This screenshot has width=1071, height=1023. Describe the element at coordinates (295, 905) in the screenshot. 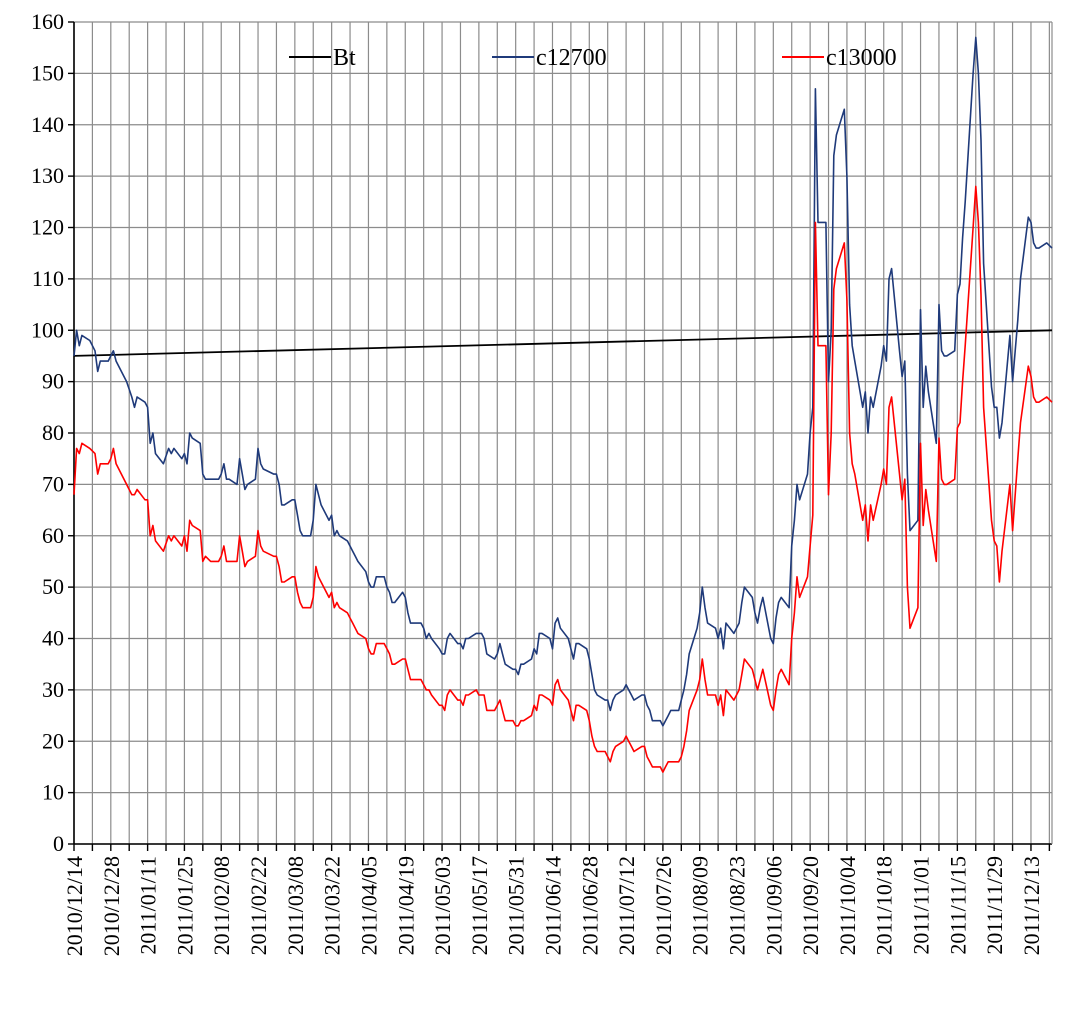

I see `x-tick-label: 2011/03/08` at that location.